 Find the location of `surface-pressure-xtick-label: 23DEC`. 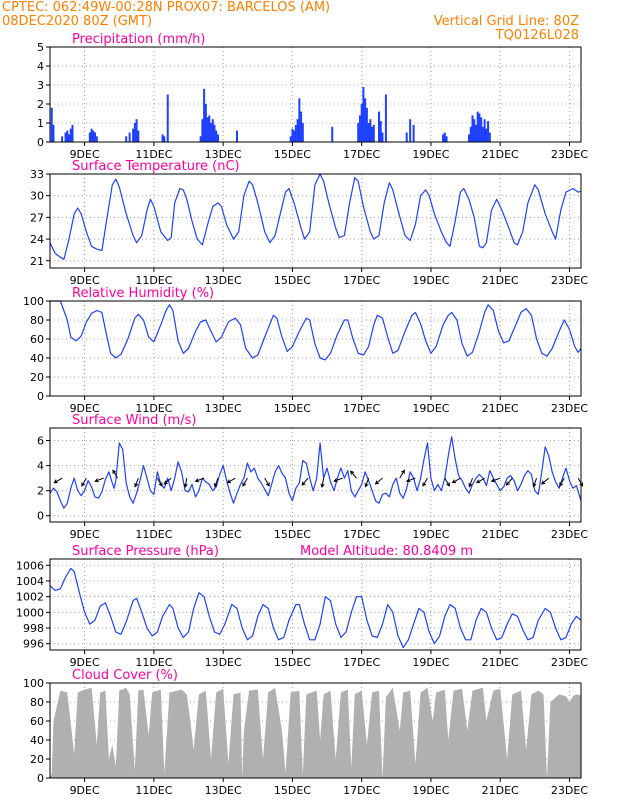

surface-pressure-xtick-label: 23DEC is located at coordinates (569, 662).